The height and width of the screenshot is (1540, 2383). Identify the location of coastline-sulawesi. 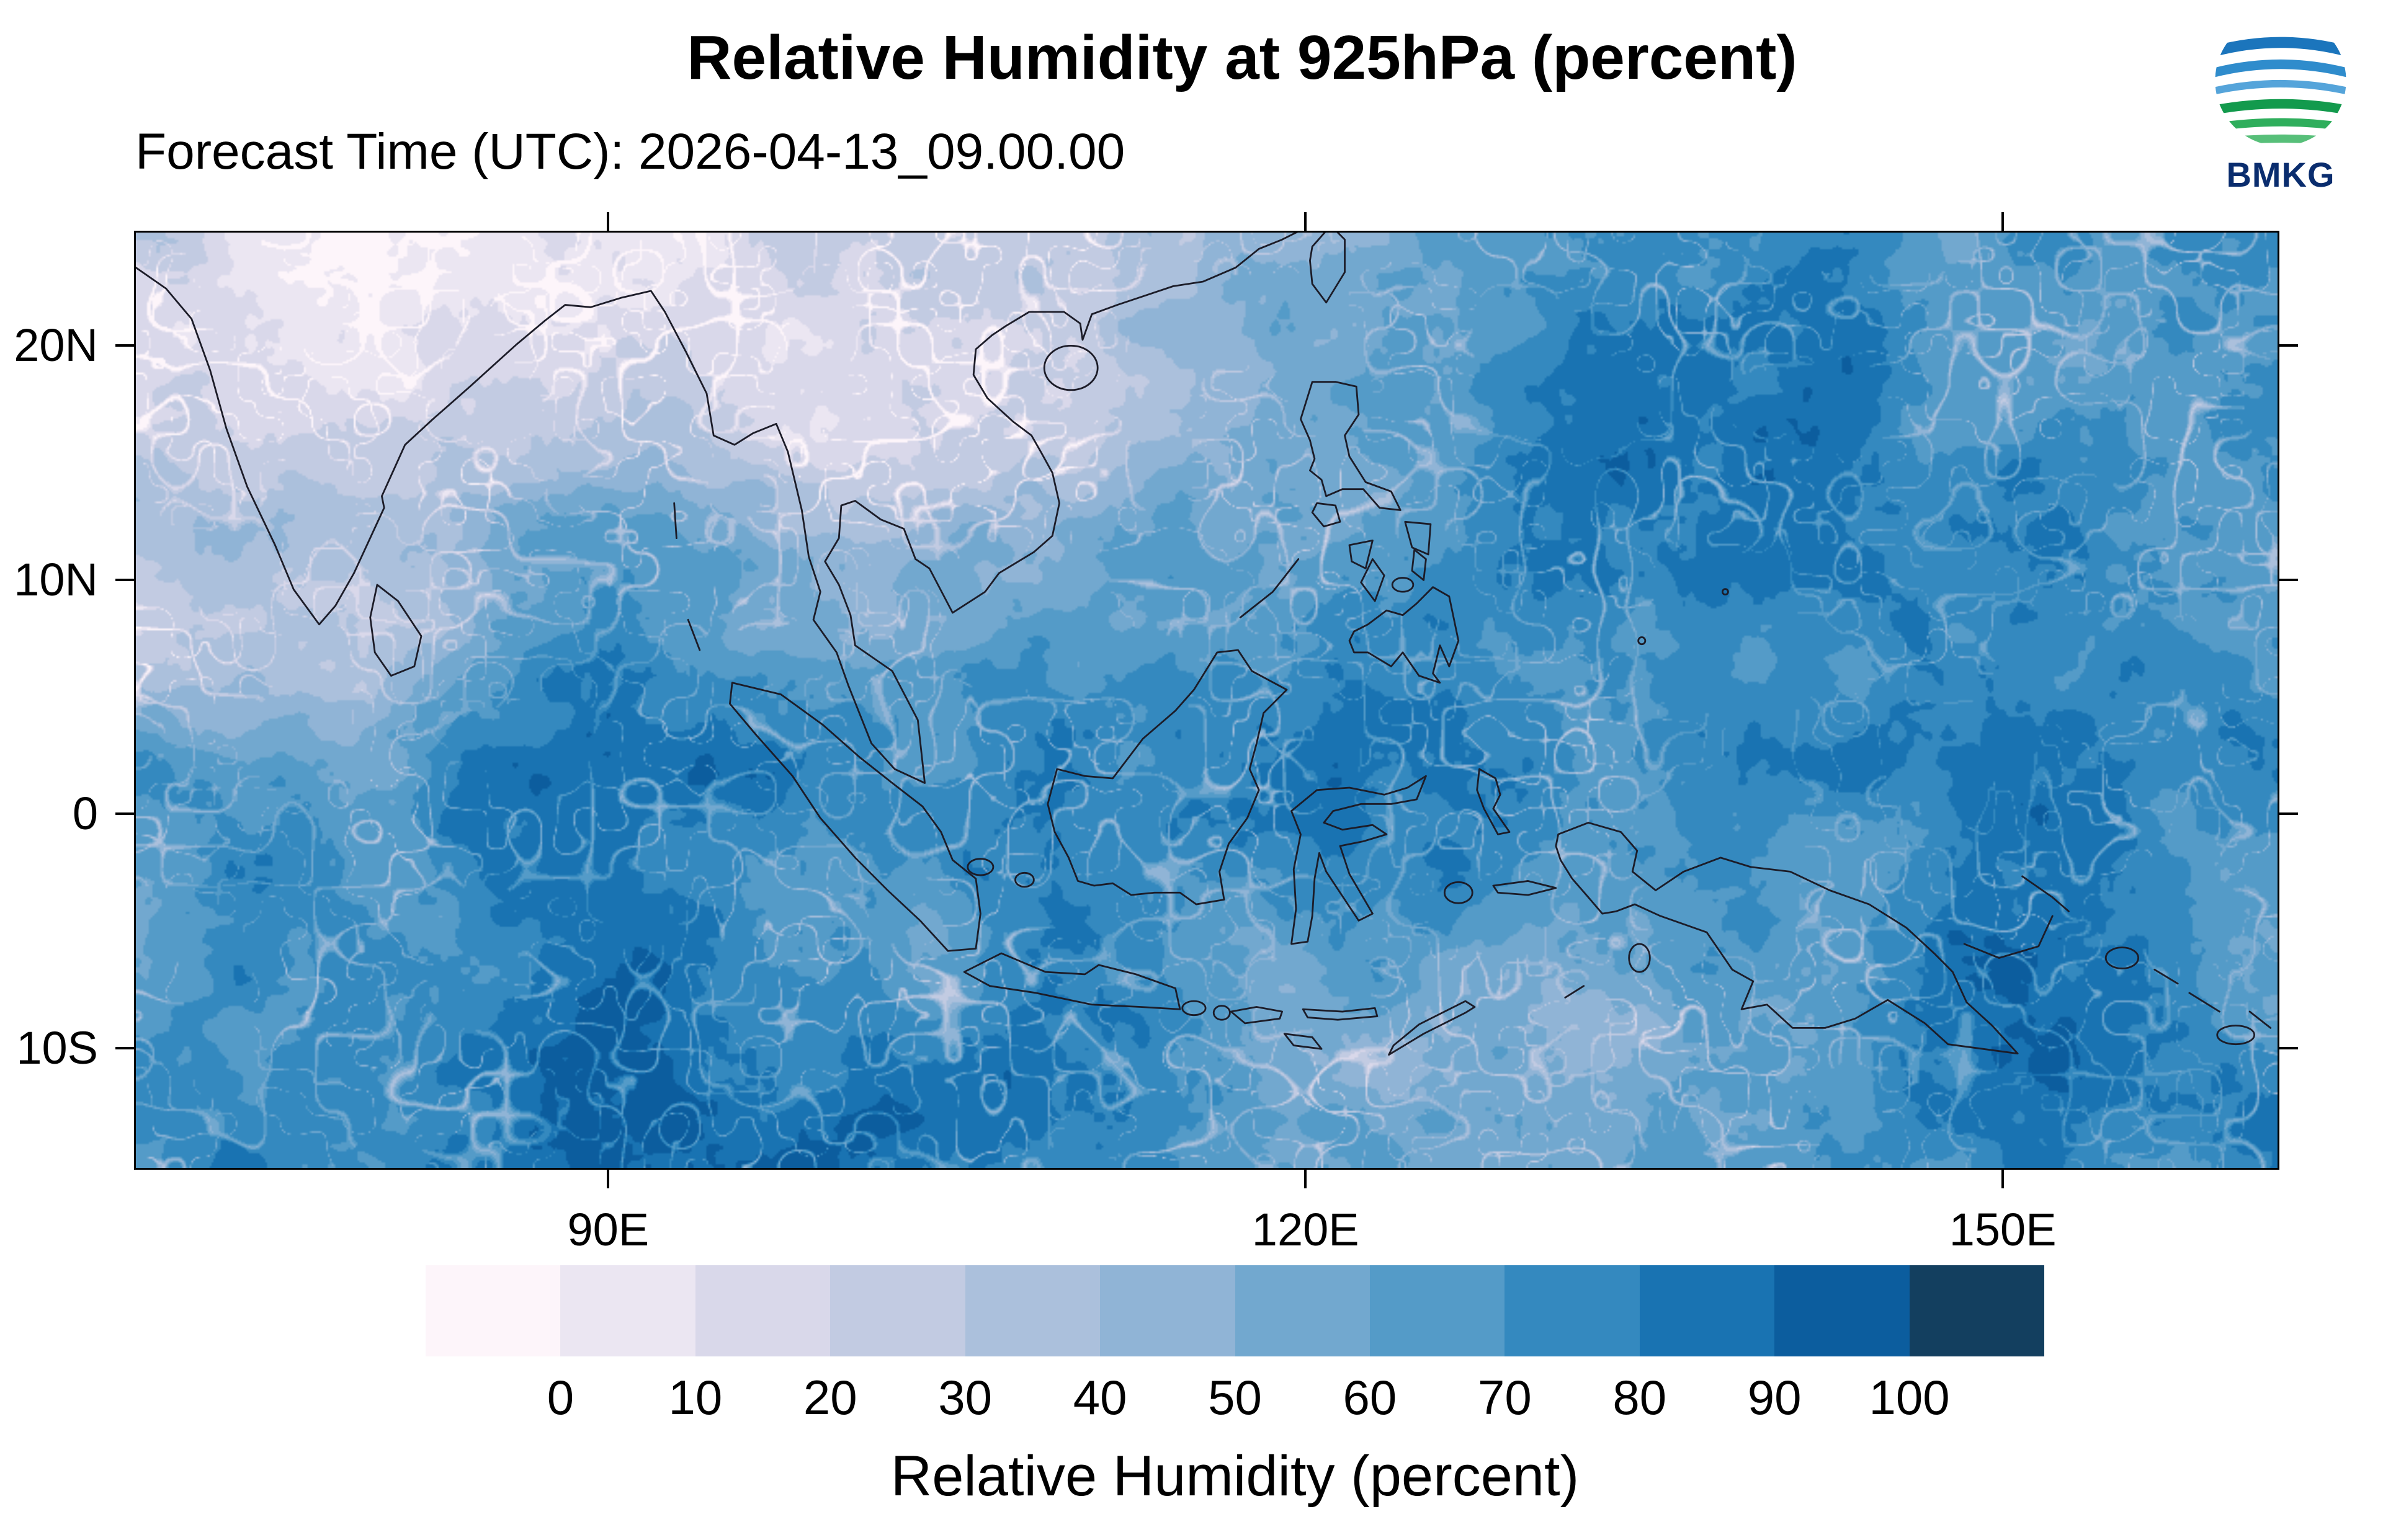
(1358, 860).